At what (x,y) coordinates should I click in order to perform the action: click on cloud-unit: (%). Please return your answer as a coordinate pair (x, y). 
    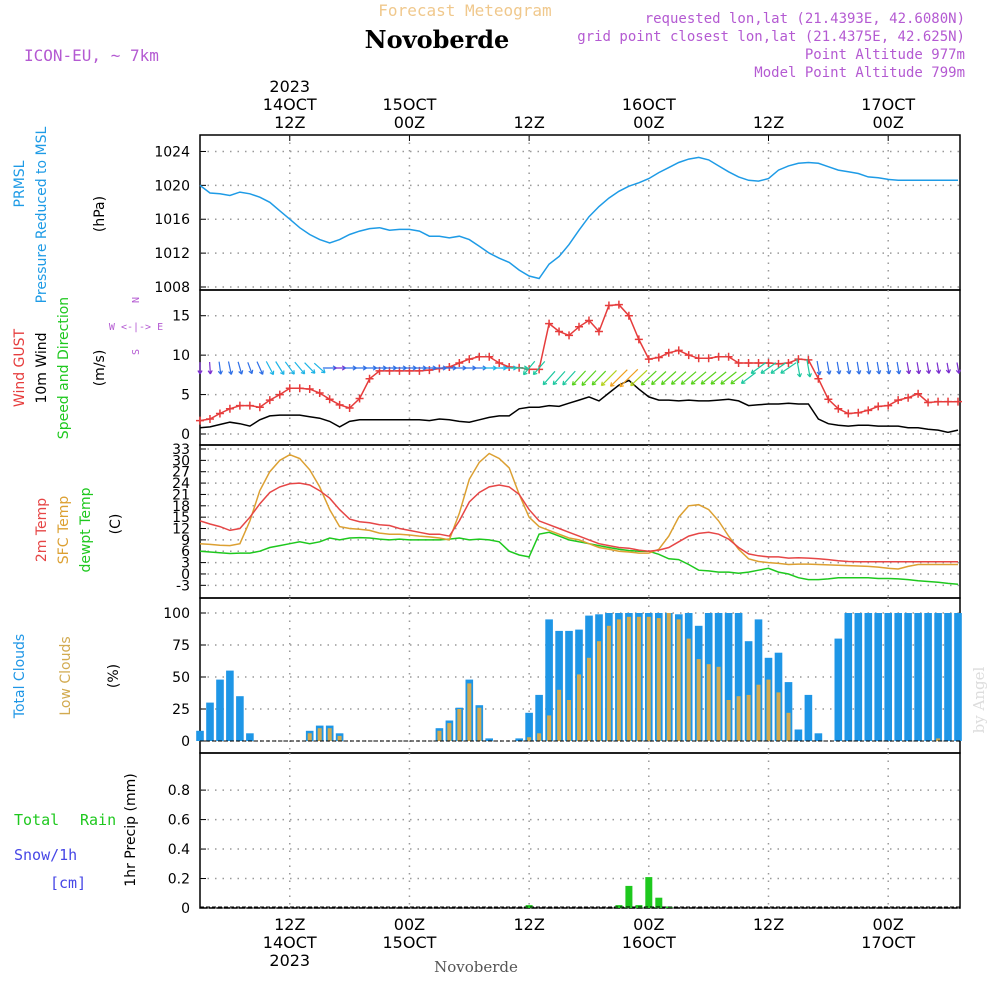
    Looking at the image, I should click on (114, 676).